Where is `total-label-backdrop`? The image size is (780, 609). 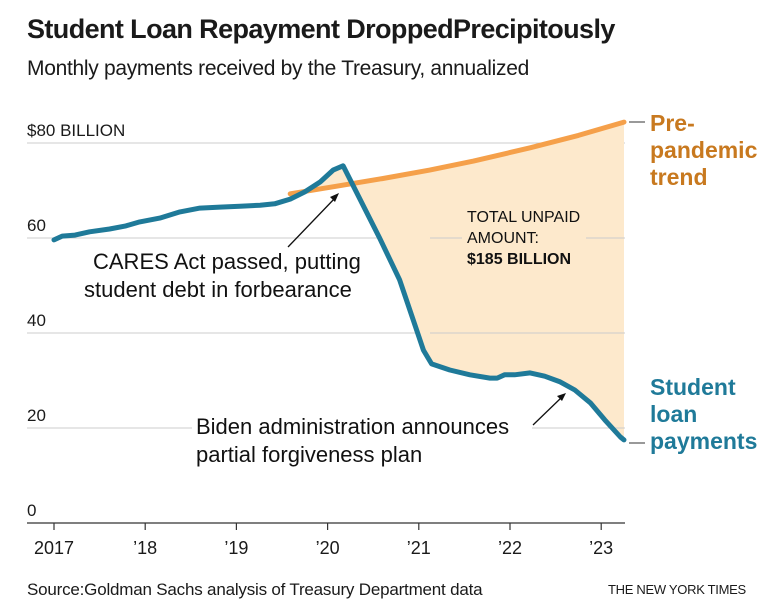 total-label-backdrop is located at coordinates (524, 234).